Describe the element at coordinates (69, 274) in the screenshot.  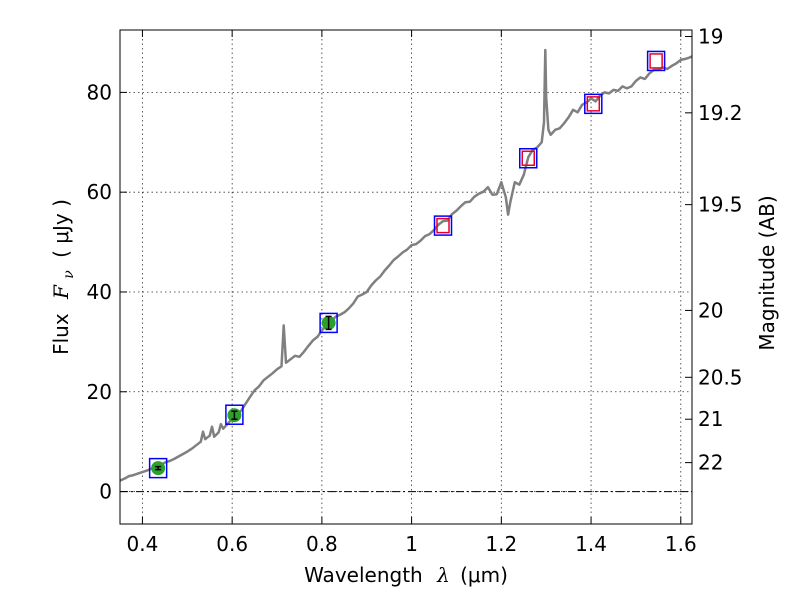
I see `y-axis-title-subscript: ν` at that location.